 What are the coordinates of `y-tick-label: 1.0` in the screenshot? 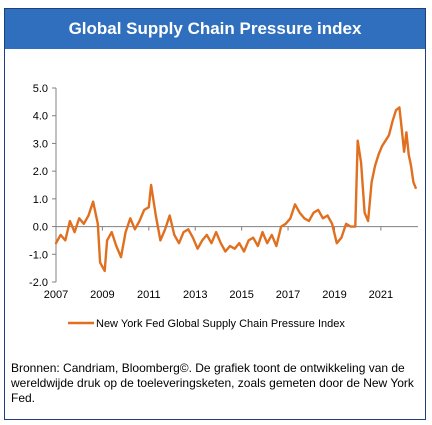 It's located at (40, 200).